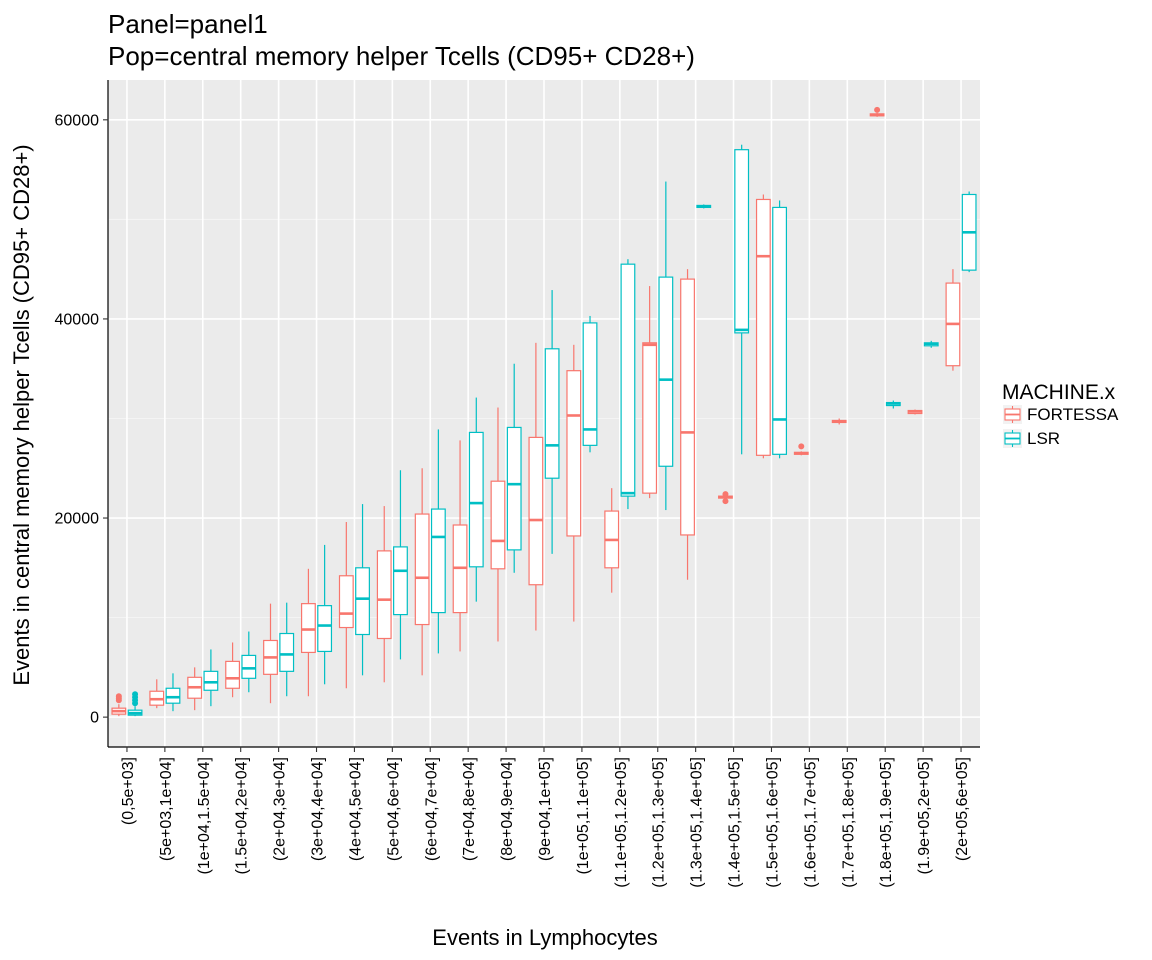  I want to click on x-tick-label: (5e+03,1e+04], so click(166, 809).